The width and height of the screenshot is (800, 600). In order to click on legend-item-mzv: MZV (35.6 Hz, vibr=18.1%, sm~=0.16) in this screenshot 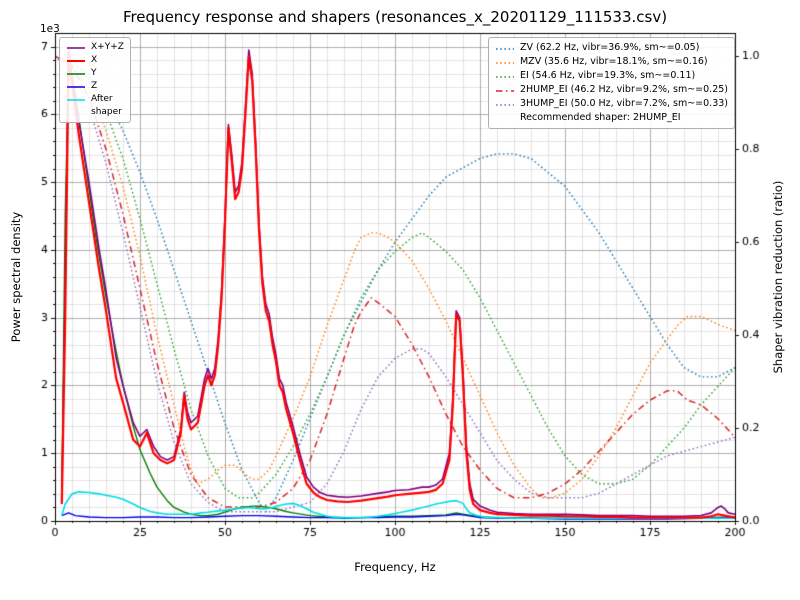, I will do `click(611, 62)`.